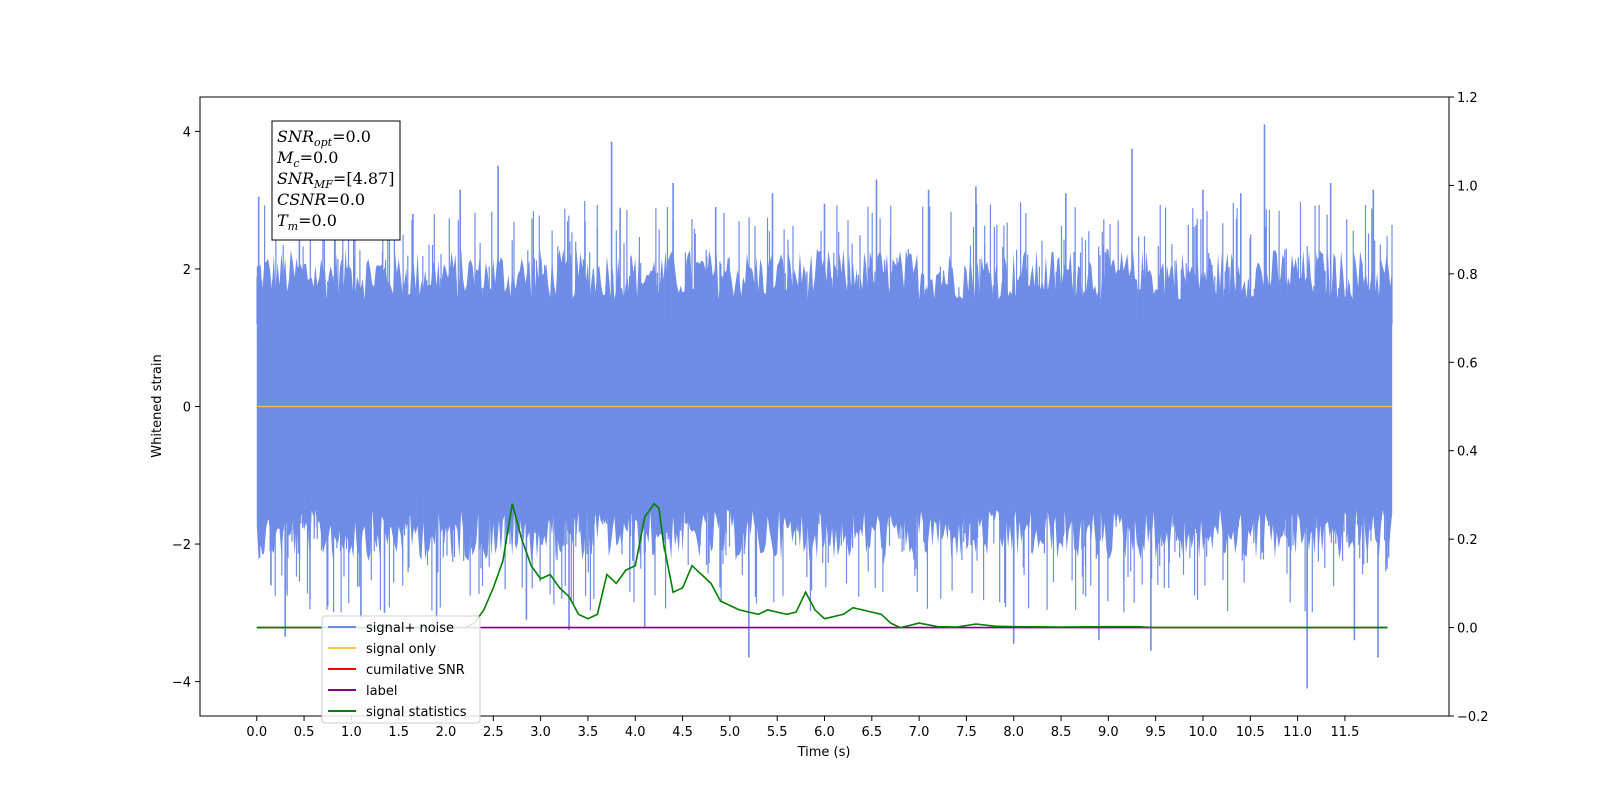  I want to click on legend-label: cumilative SNR, so click(415, 670).